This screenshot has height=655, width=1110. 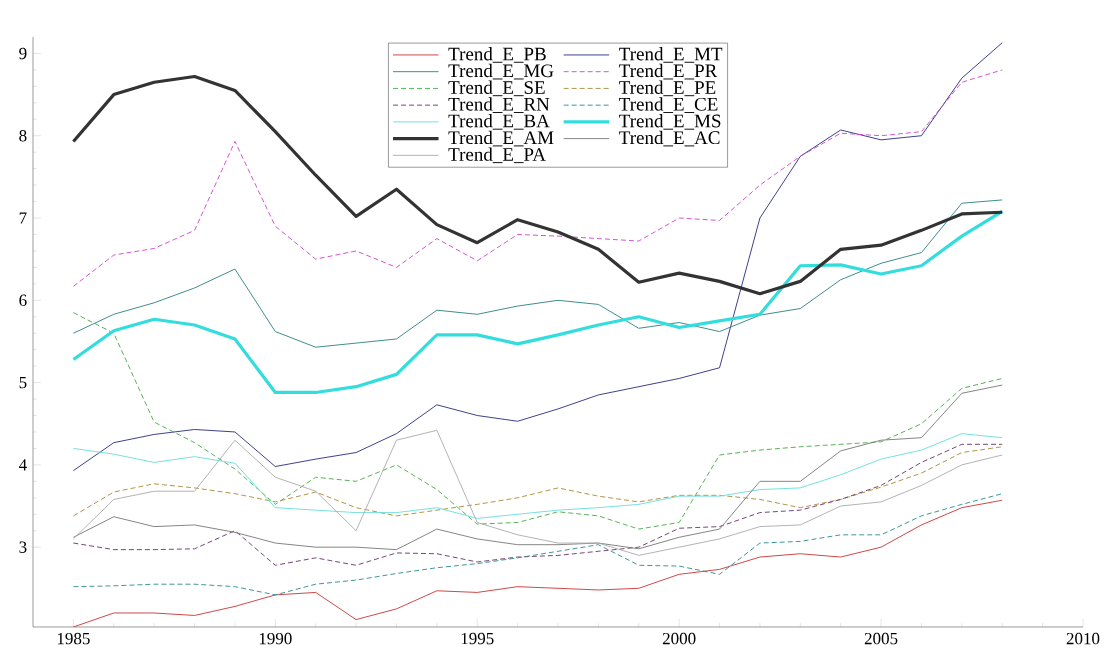 What do you see at coordinates (499, 122) in the screenshot?
I see `legend-label: Trend_E_BA` at bounding box center [499, 122].